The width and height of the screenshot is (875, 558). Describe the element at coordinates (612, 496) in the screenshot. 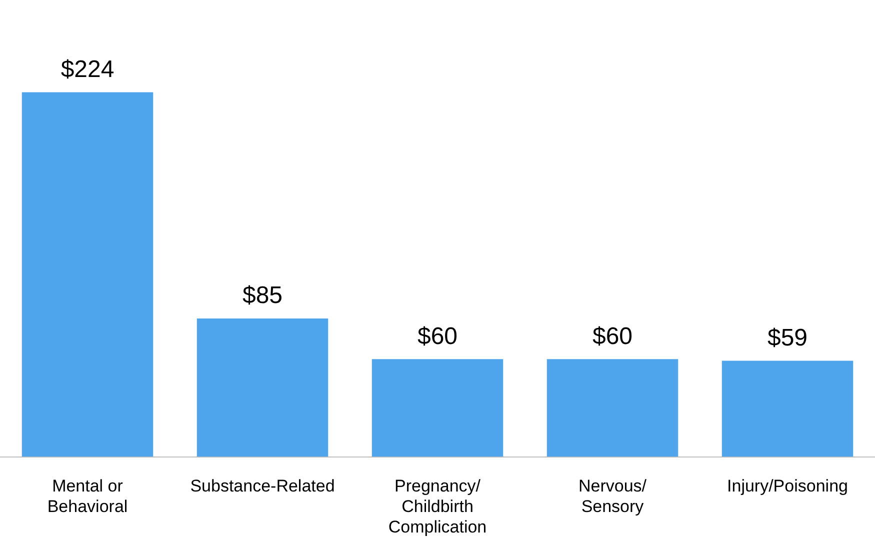

I see `x-tick-label: Nervous/Sensory` at that location.